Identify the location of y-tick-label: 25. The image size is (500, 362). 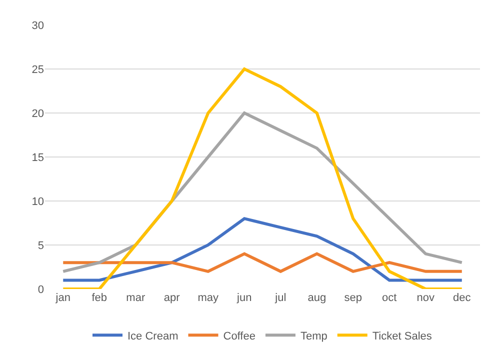
(38, 70).